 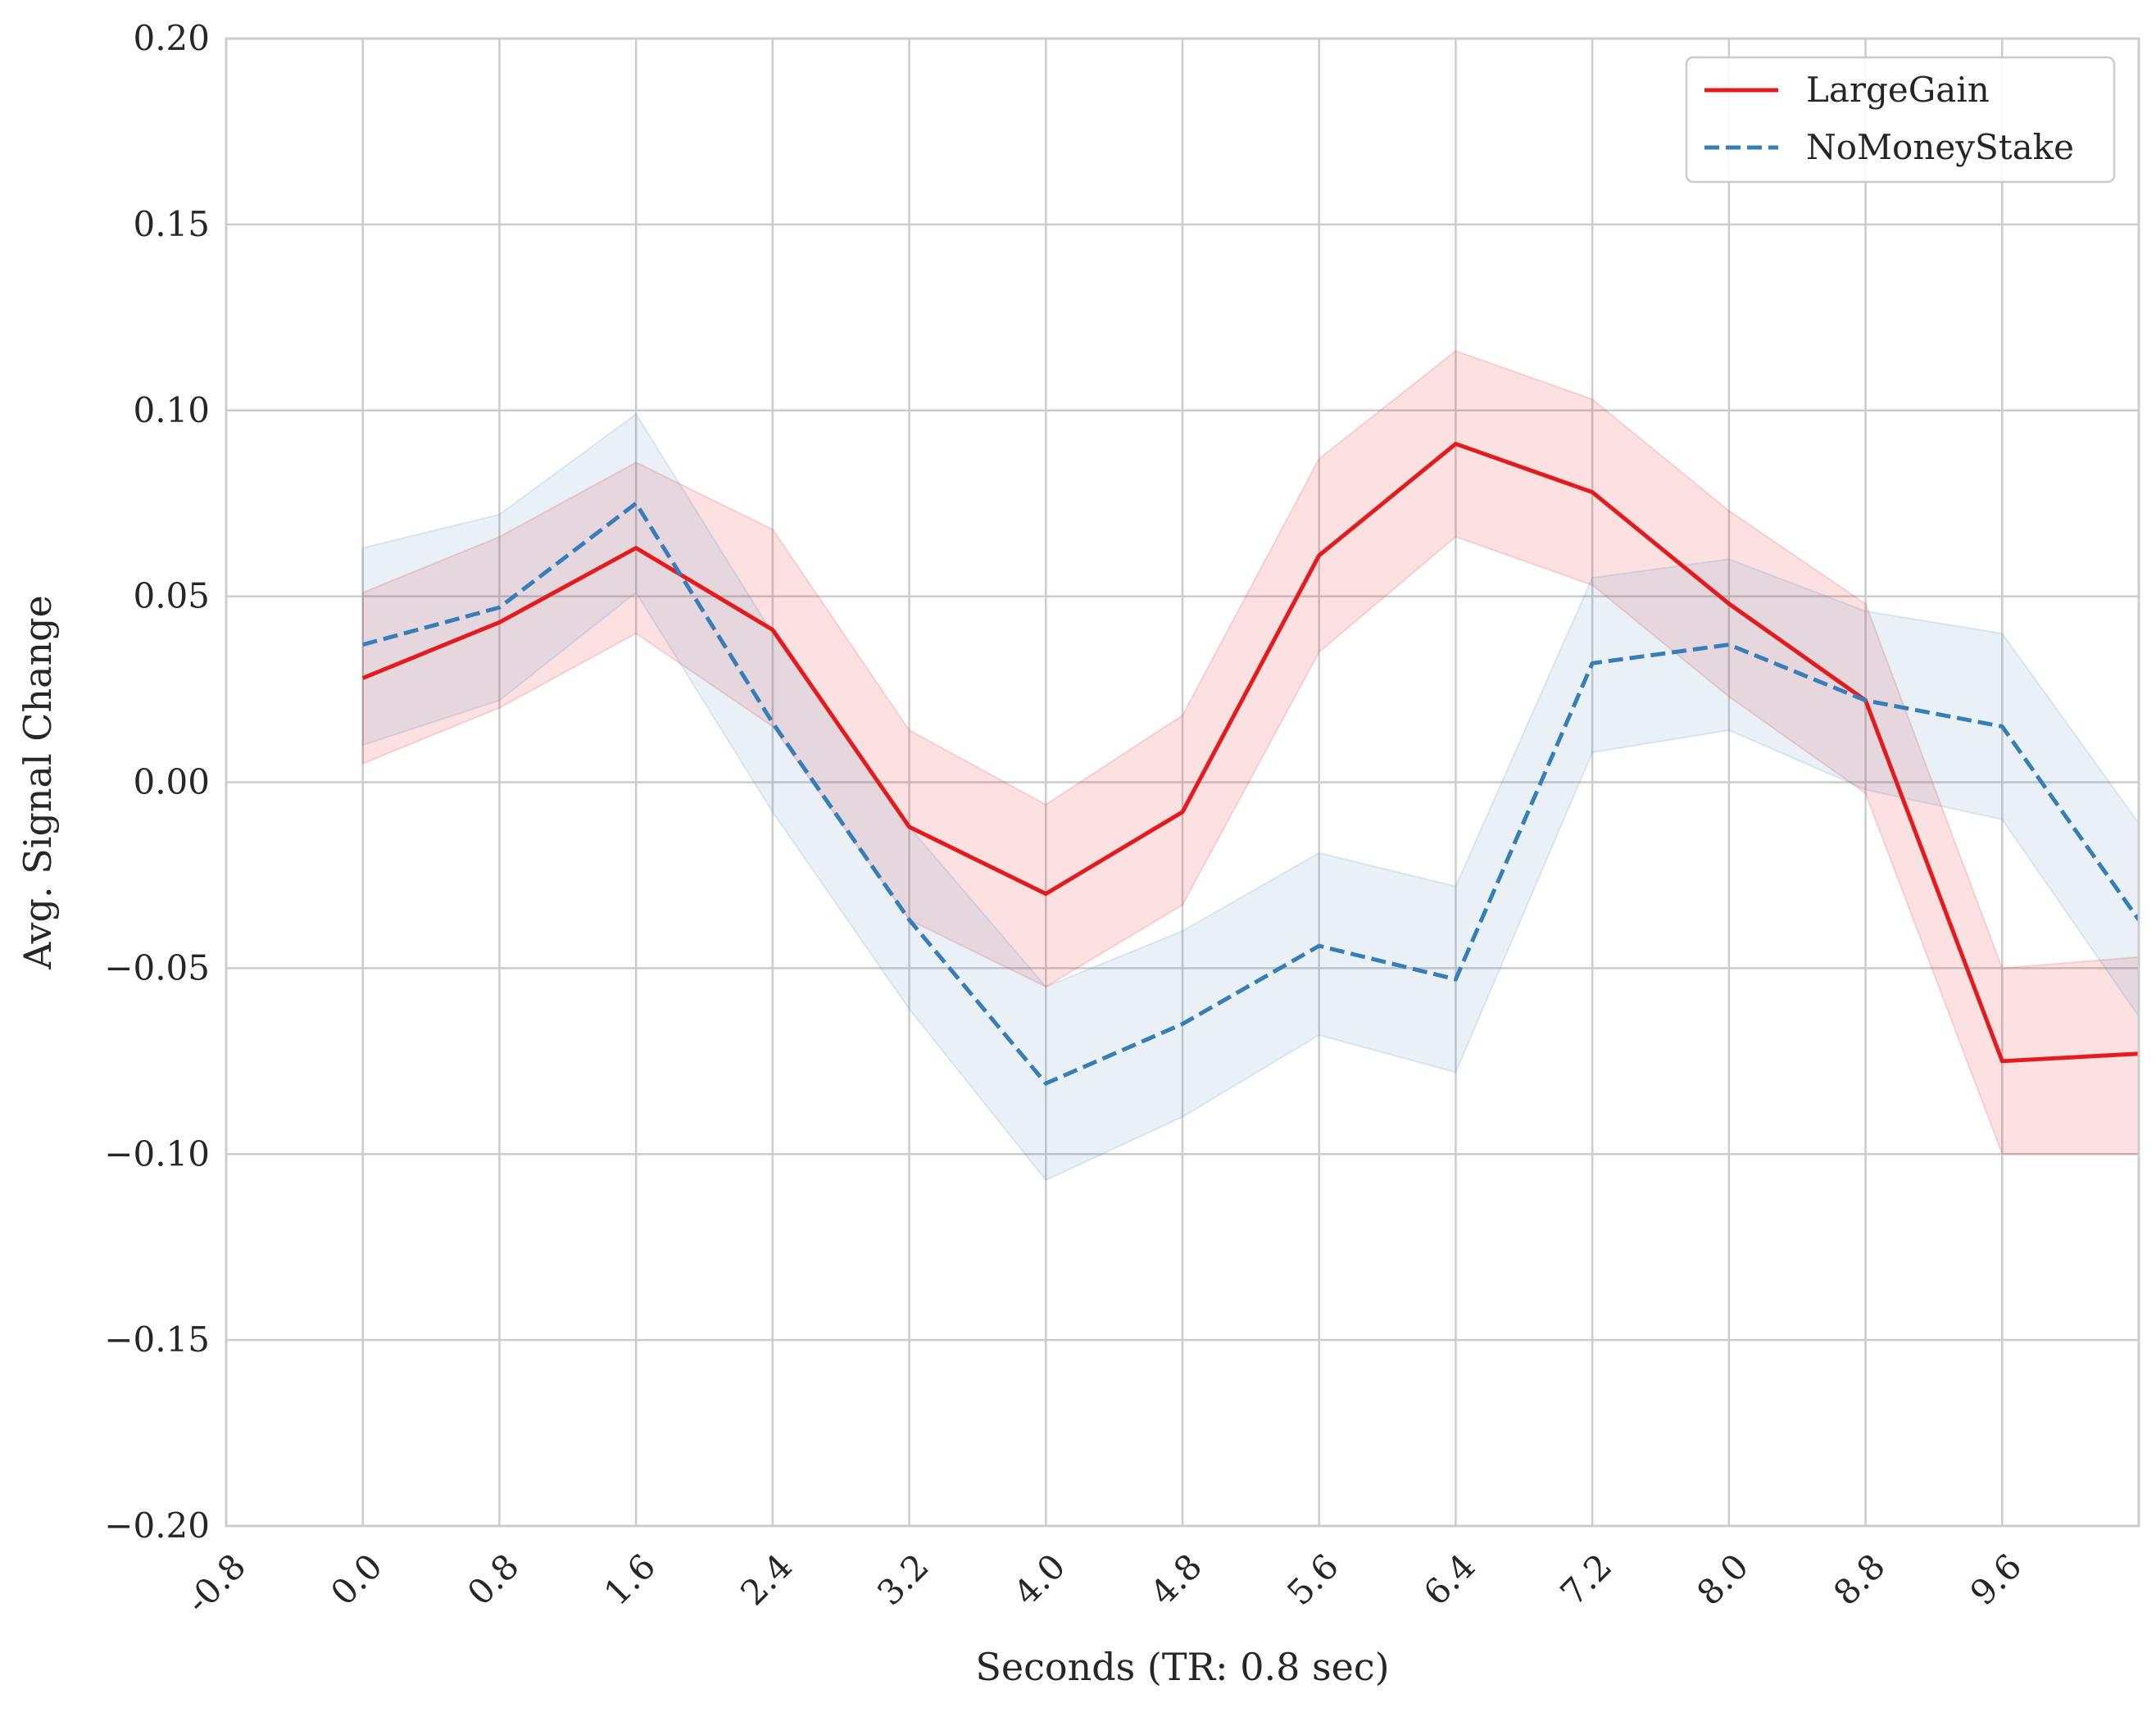 What do you see at coordinates (38, 782) in the screenshot?
I see `y-axis-title: Avg. Signal Change` at bounding box center [38, 782].